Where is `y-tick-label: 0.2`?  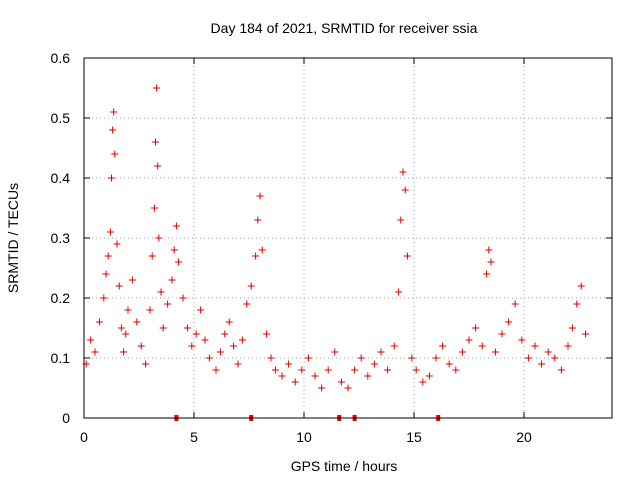
y-tick-label: 0.2 is located at coordinates (61, 298).